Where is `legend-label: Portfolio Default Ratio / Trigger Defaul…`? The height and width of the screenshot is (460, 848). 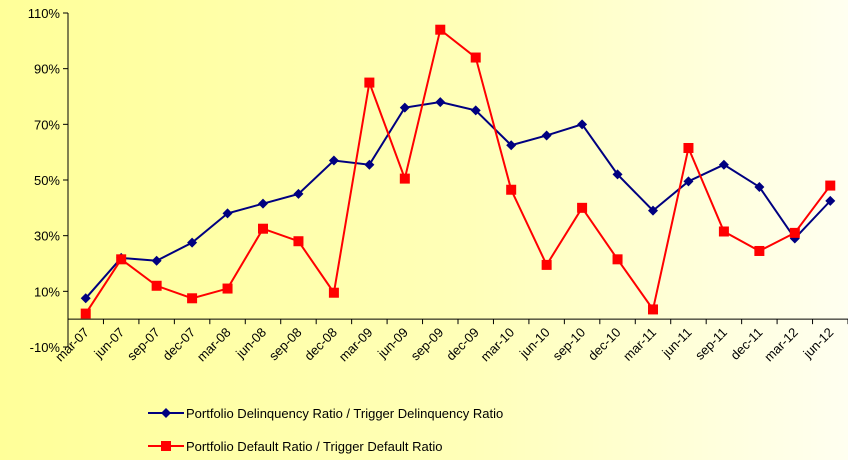
legend-label: Portfolio Default Ratio / Trigger Defaul… is located at coordinates (314, 446).